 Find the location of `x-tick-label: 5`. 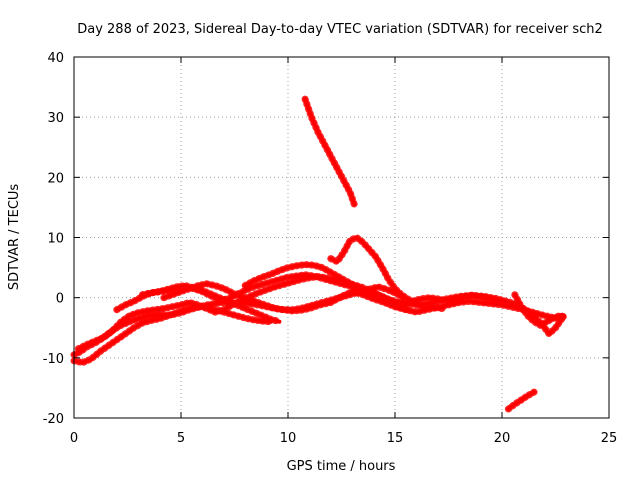

x-tick-label: 5 is located at coordinates (181, 438).